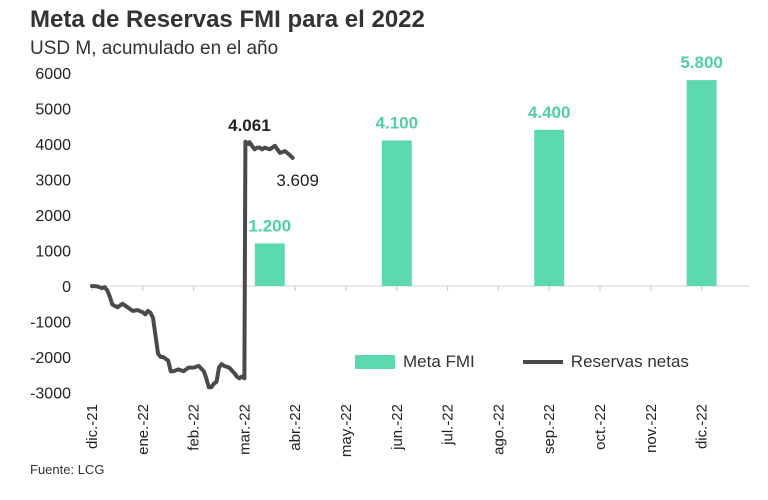 The image size is (768, 500). I want to click on legend-item-meta-fmi: Meta FMI, so click(415, 362).